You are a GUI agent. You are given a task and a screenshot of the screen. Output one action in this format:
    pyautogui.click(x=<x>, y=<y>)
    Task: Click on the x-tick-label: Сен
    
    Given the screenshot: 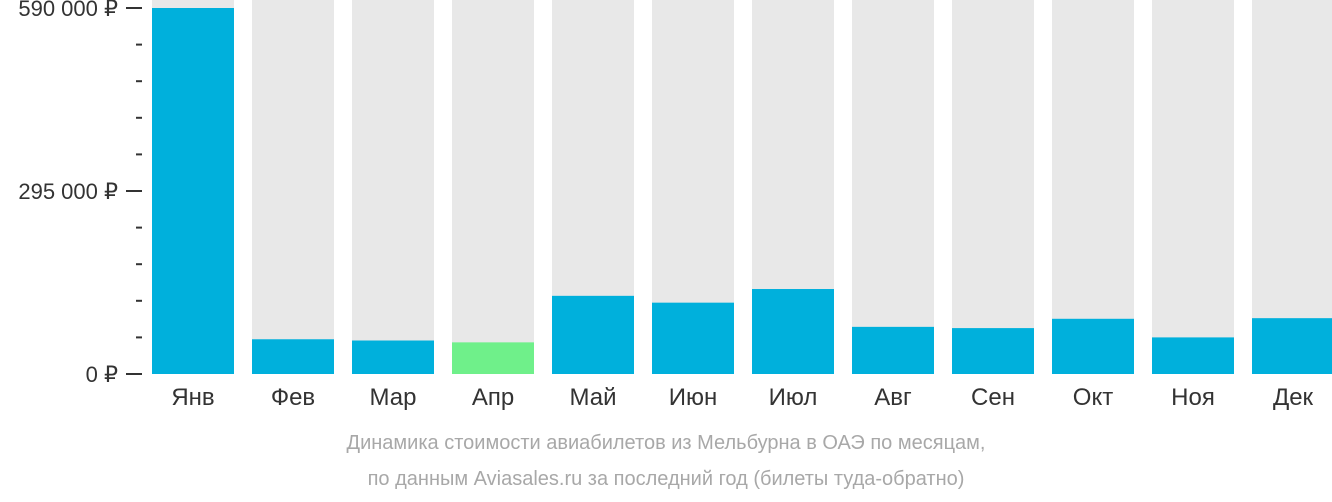 What is the action you would take?
    pyautogui.click(x=993, y=397)
    